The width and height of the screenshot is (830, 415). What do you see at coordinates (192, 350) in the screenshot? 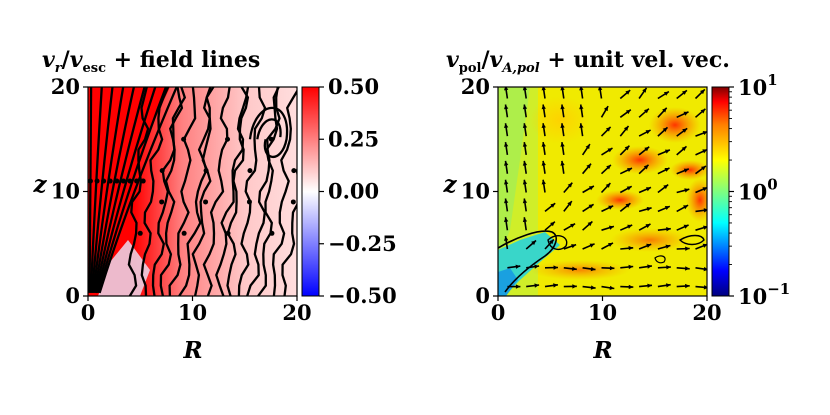
I see `left-x-axis-label: R` at bounding box center [192, 350].